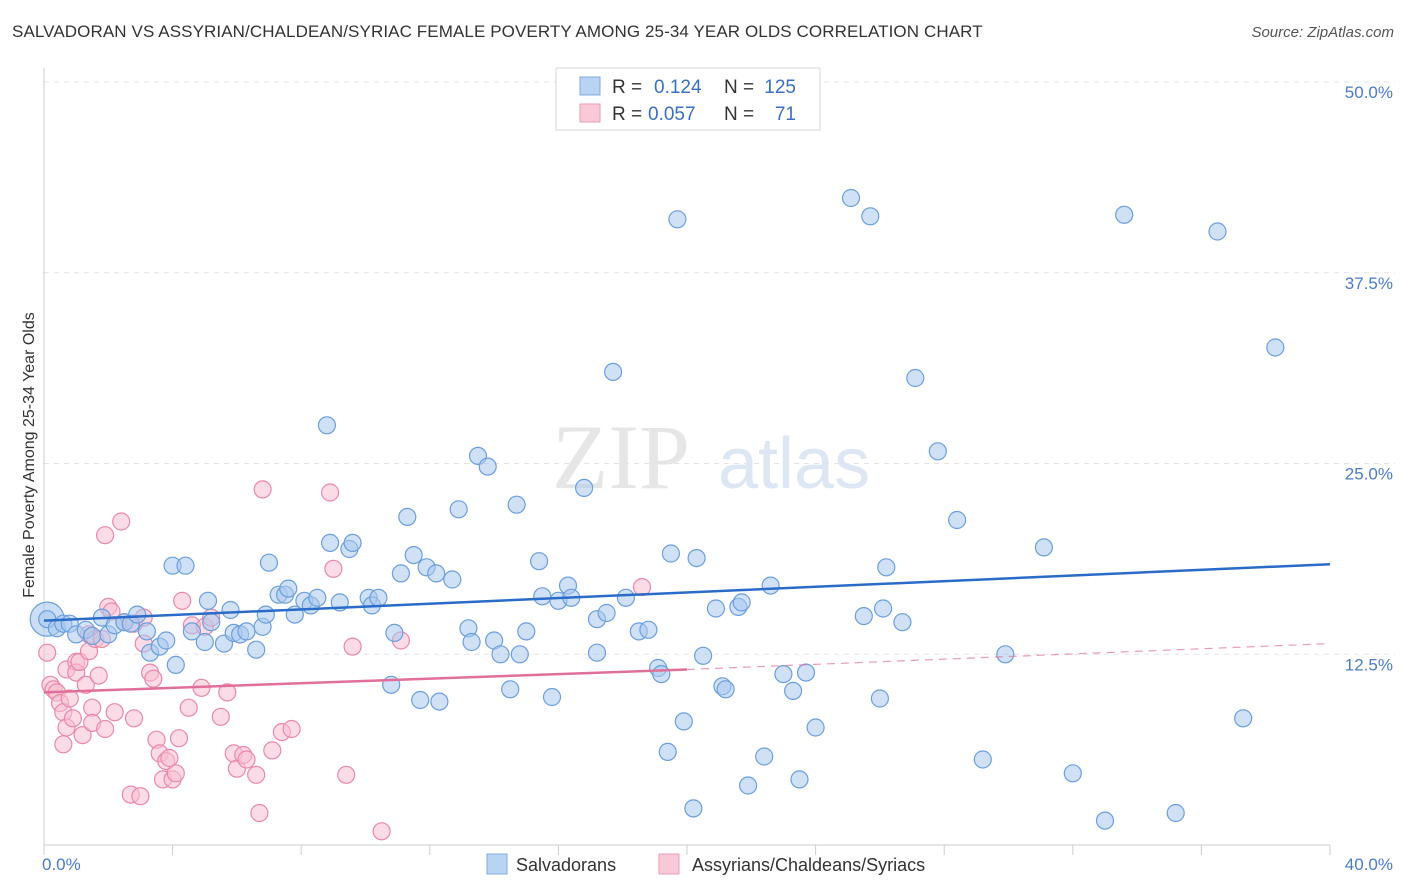  What do you see at coordinates (29, 455) in the screenshot?
I see `y-axis-label: Female Poverty Among 25-34 Year Olds` at bounding box center [29, 455].